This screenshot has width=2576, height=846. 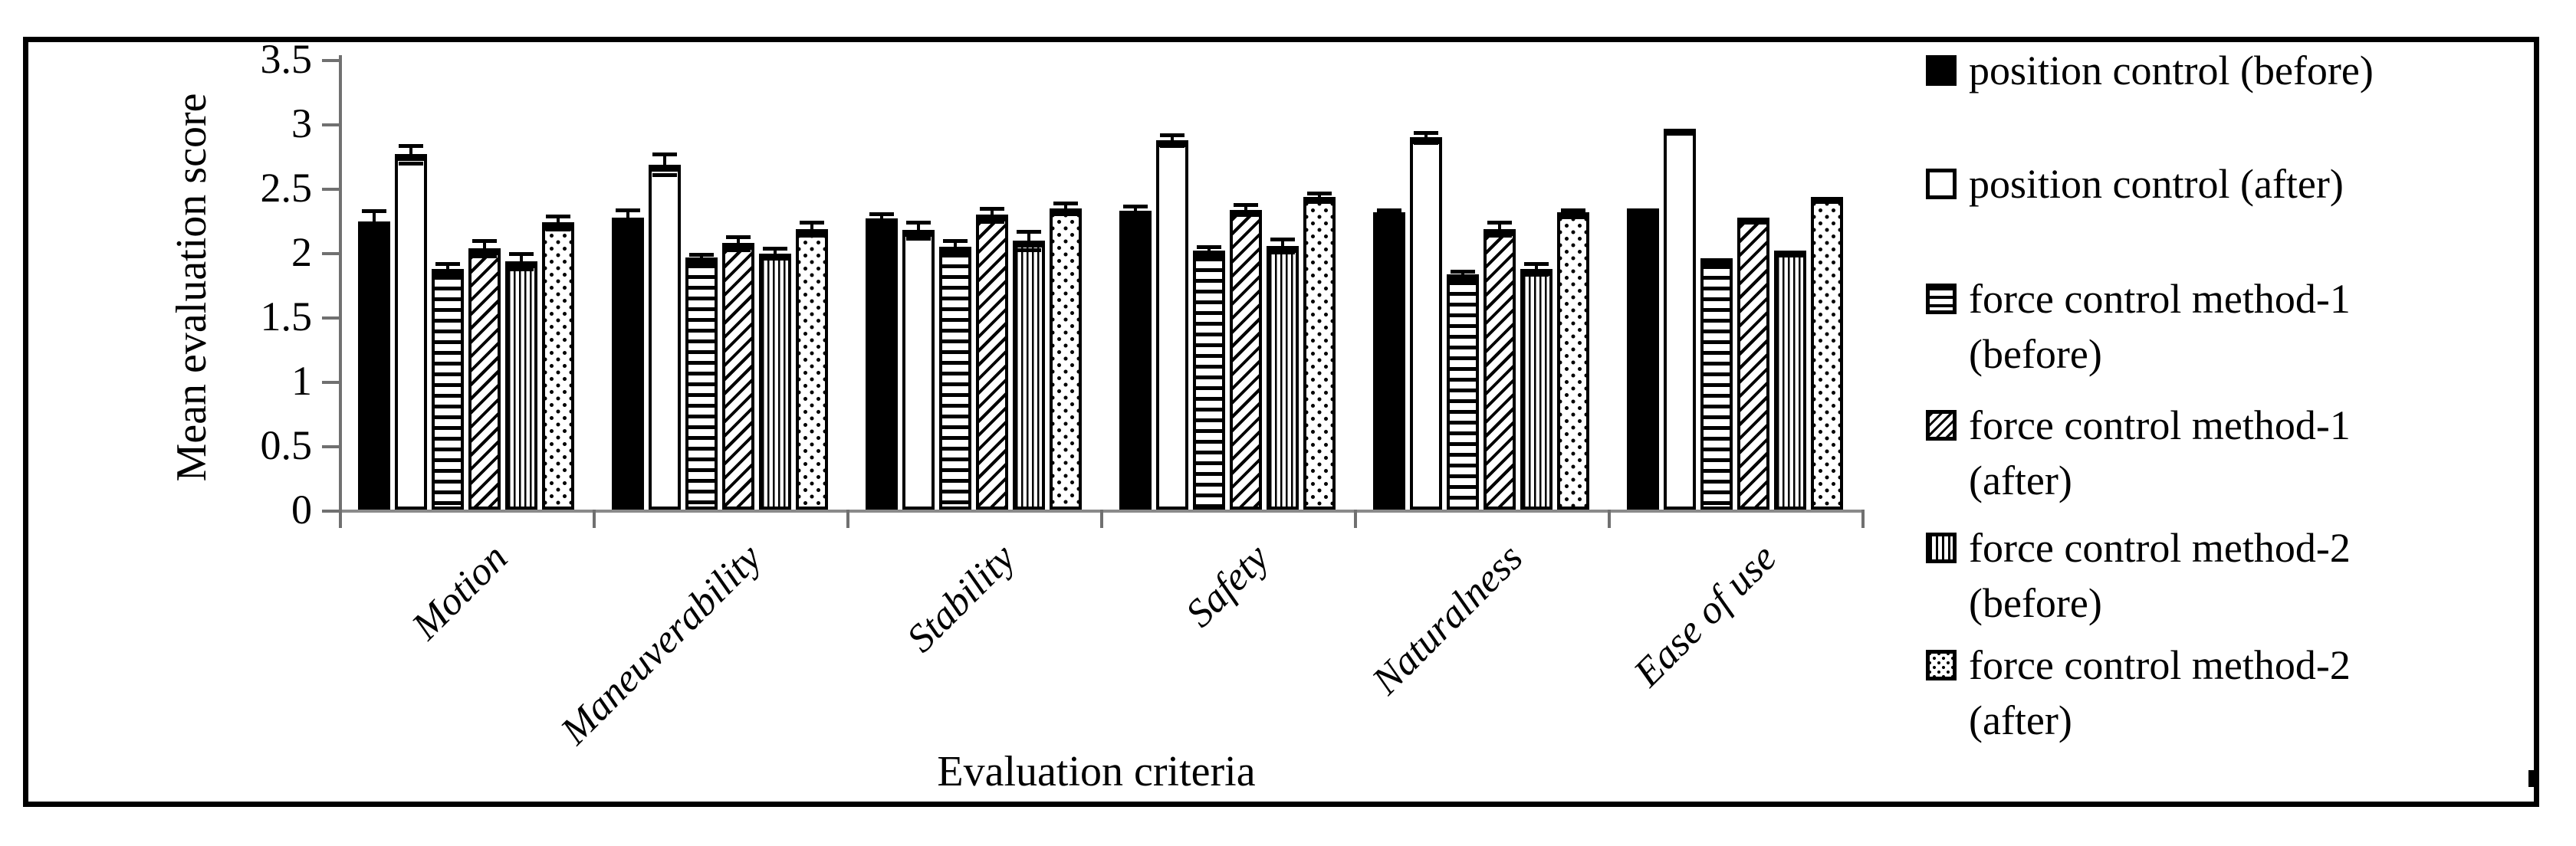 I want to click on y-tick-label: 1.5, so click(x=287, y=316).